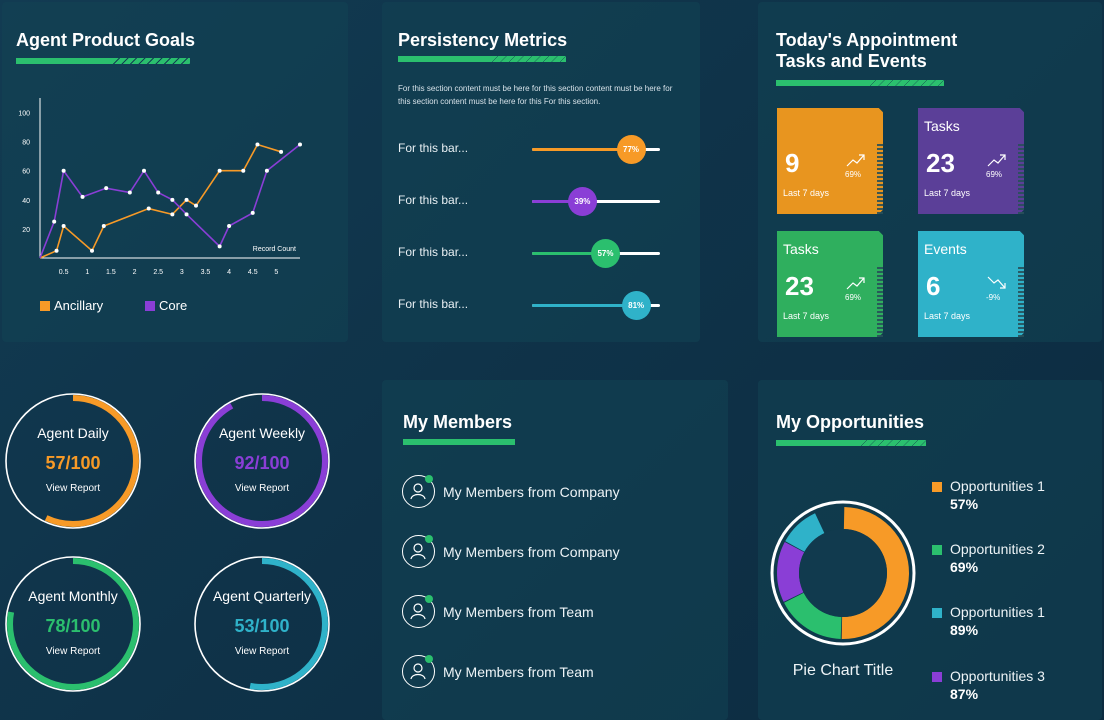 This screenshot has height=720, width=1104. Describe the element at coordinates (533, 305) in the screenshot. I see `persistency-bar-row: For this bar... 81%` at that location.